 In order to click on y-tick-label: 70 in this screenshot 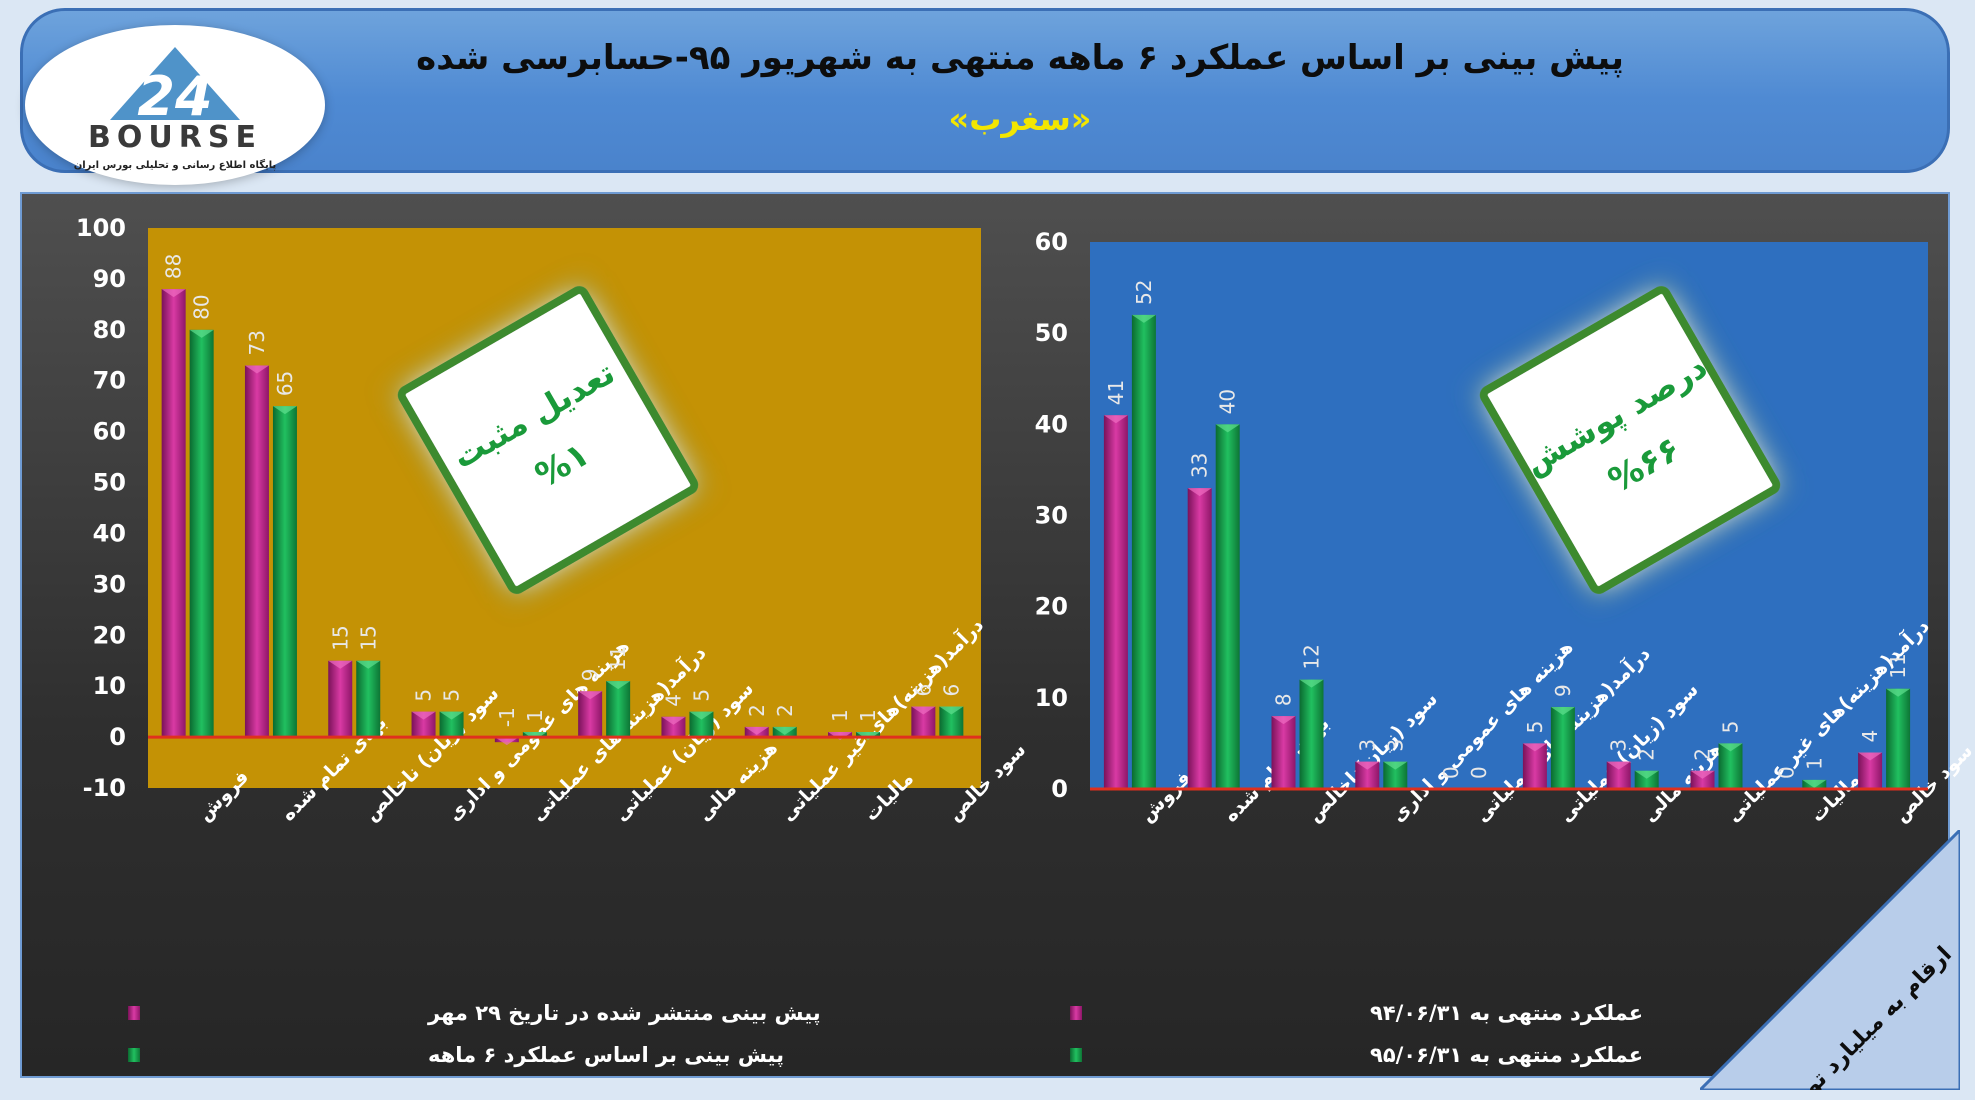, I will do `click(109, 381)`.